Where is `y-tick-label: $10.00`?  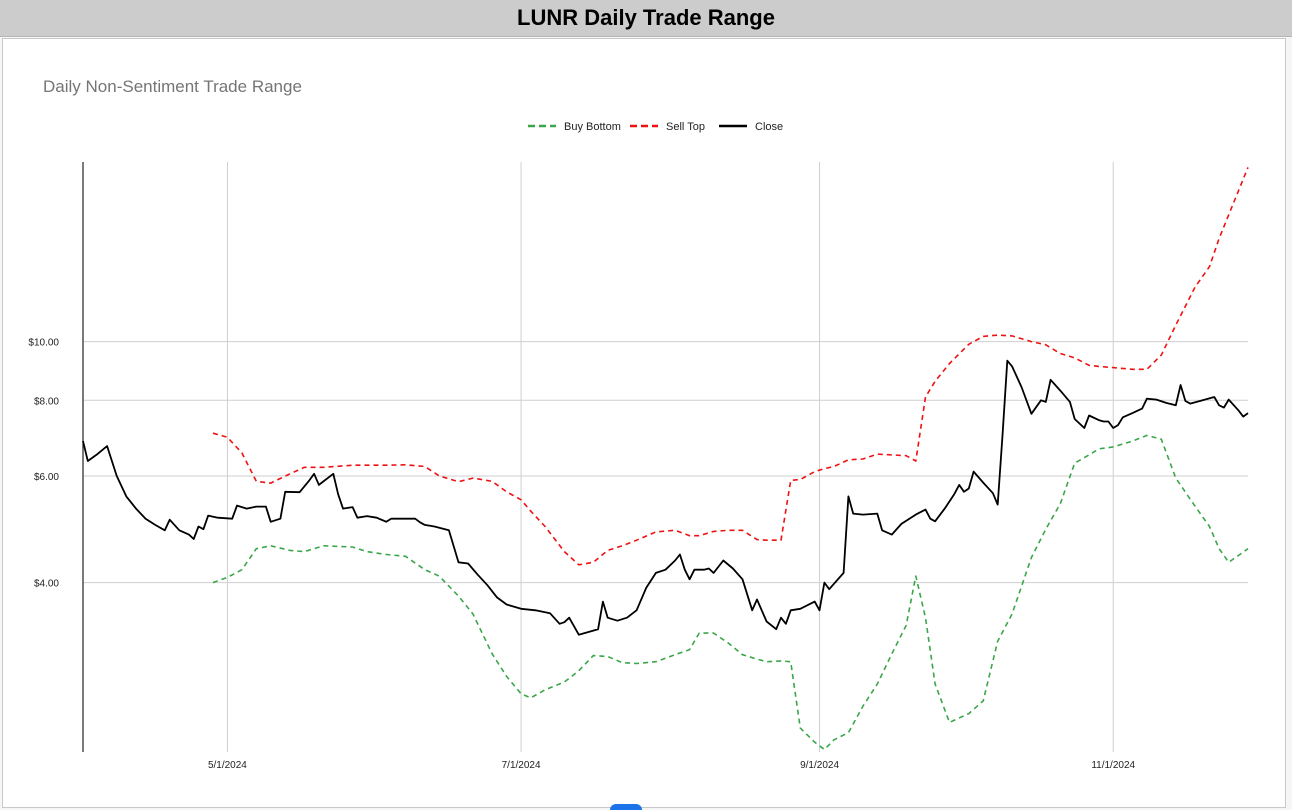
y-tick-label: $10.00 is located at coordinates (43, 343).